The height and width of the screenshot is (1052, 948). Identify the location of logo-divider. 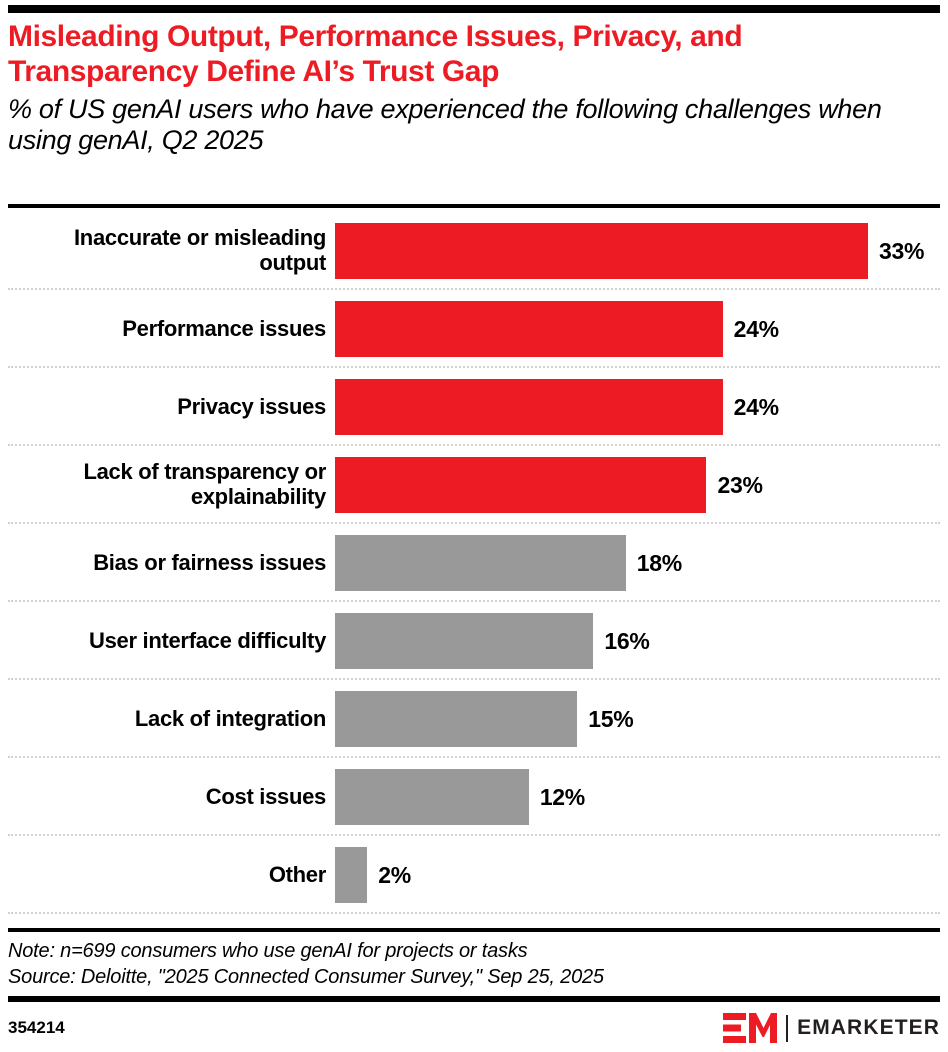
(787, 1028).